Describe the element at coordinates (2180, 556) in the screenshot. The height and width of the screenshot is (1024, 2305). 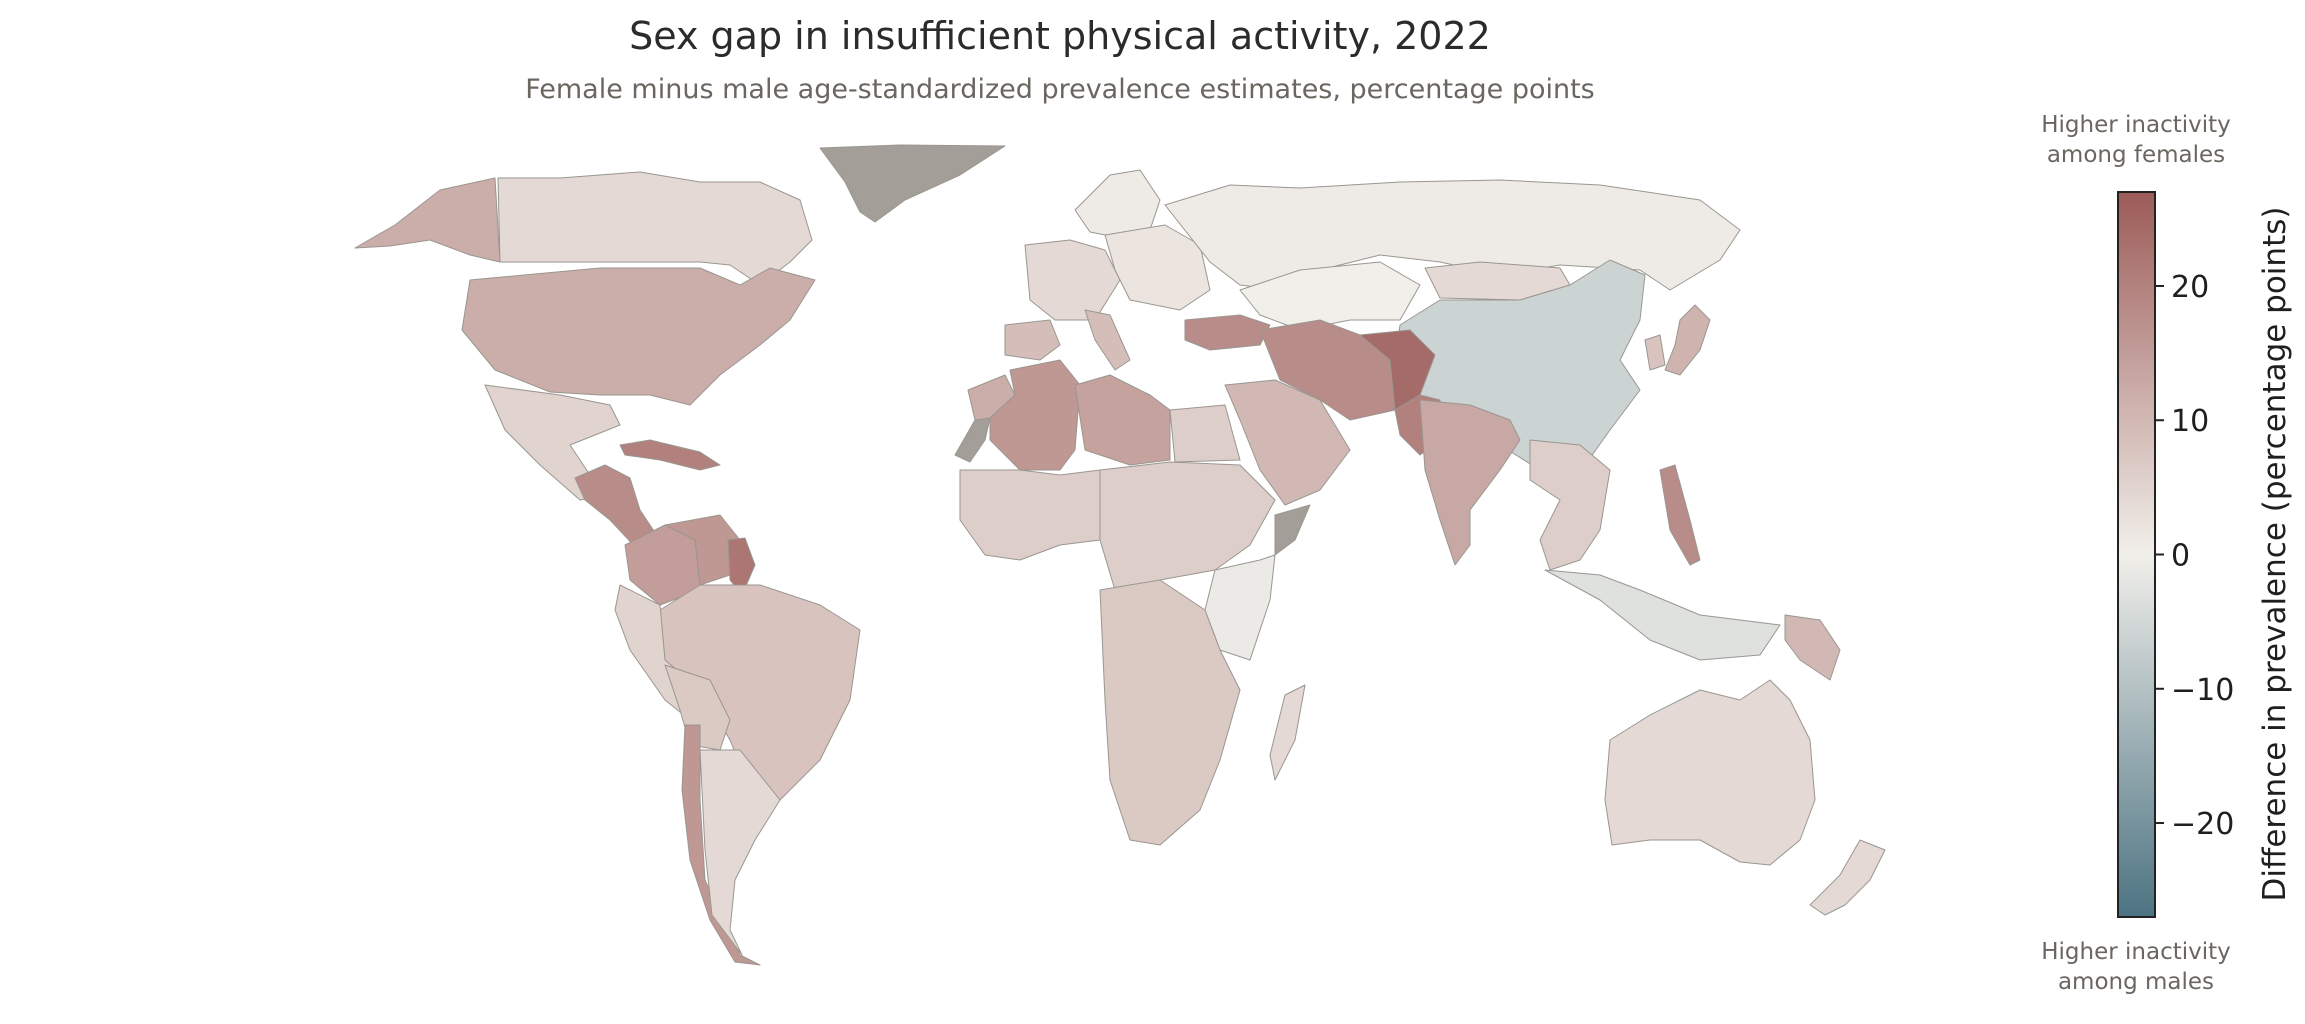
I see `colorbar-tick-label: 0` at that location.